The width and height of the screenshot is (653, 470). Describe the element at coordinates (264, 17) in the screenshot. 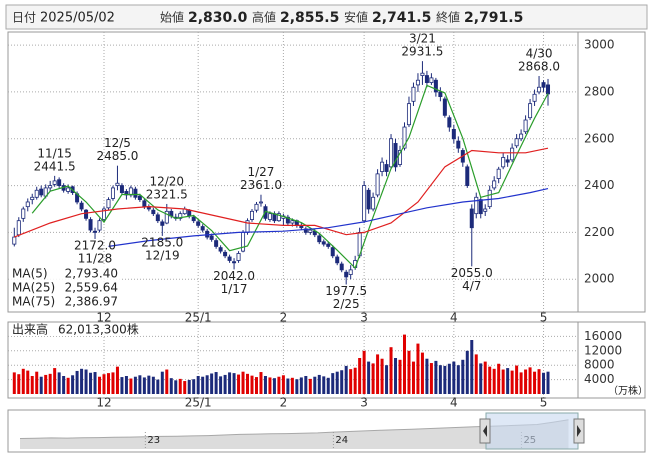

I see `field-label: 高値` at that location.